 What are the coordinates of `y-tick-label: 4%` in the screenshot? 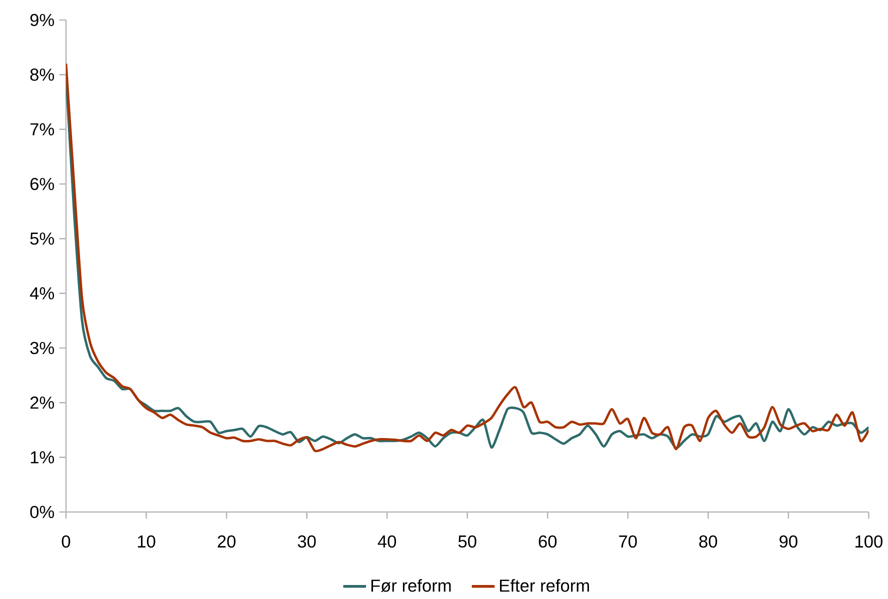 It's located at (42, 293).